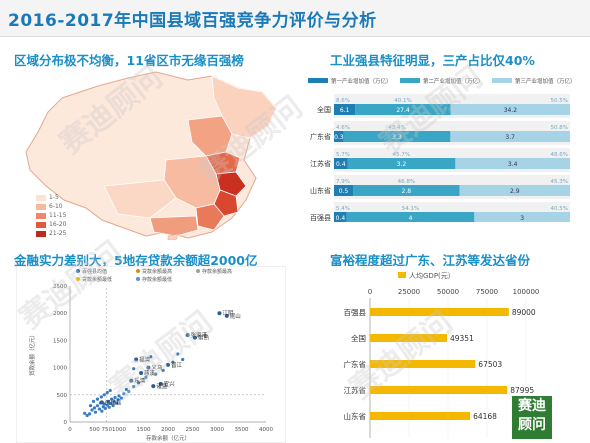  Describe the element at coordinates (355, 390) in the screenshot. I see `wealth-category-label: 江苏省` at that location.